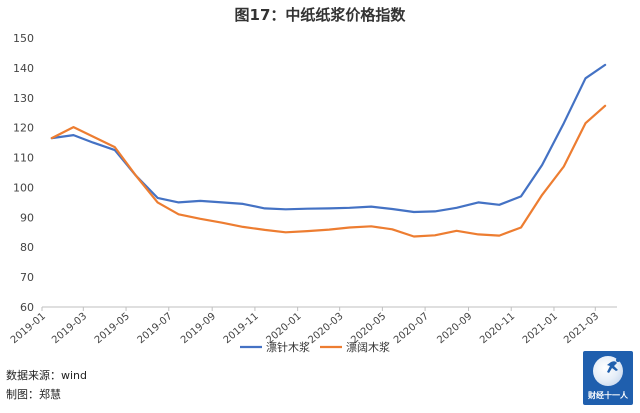 This screenshot has width=640, height=413. What do you see at coordinates (454, 328) in the screenshot?
I see `x-tick-label: 2020-09` at bounding box center [454, 328].